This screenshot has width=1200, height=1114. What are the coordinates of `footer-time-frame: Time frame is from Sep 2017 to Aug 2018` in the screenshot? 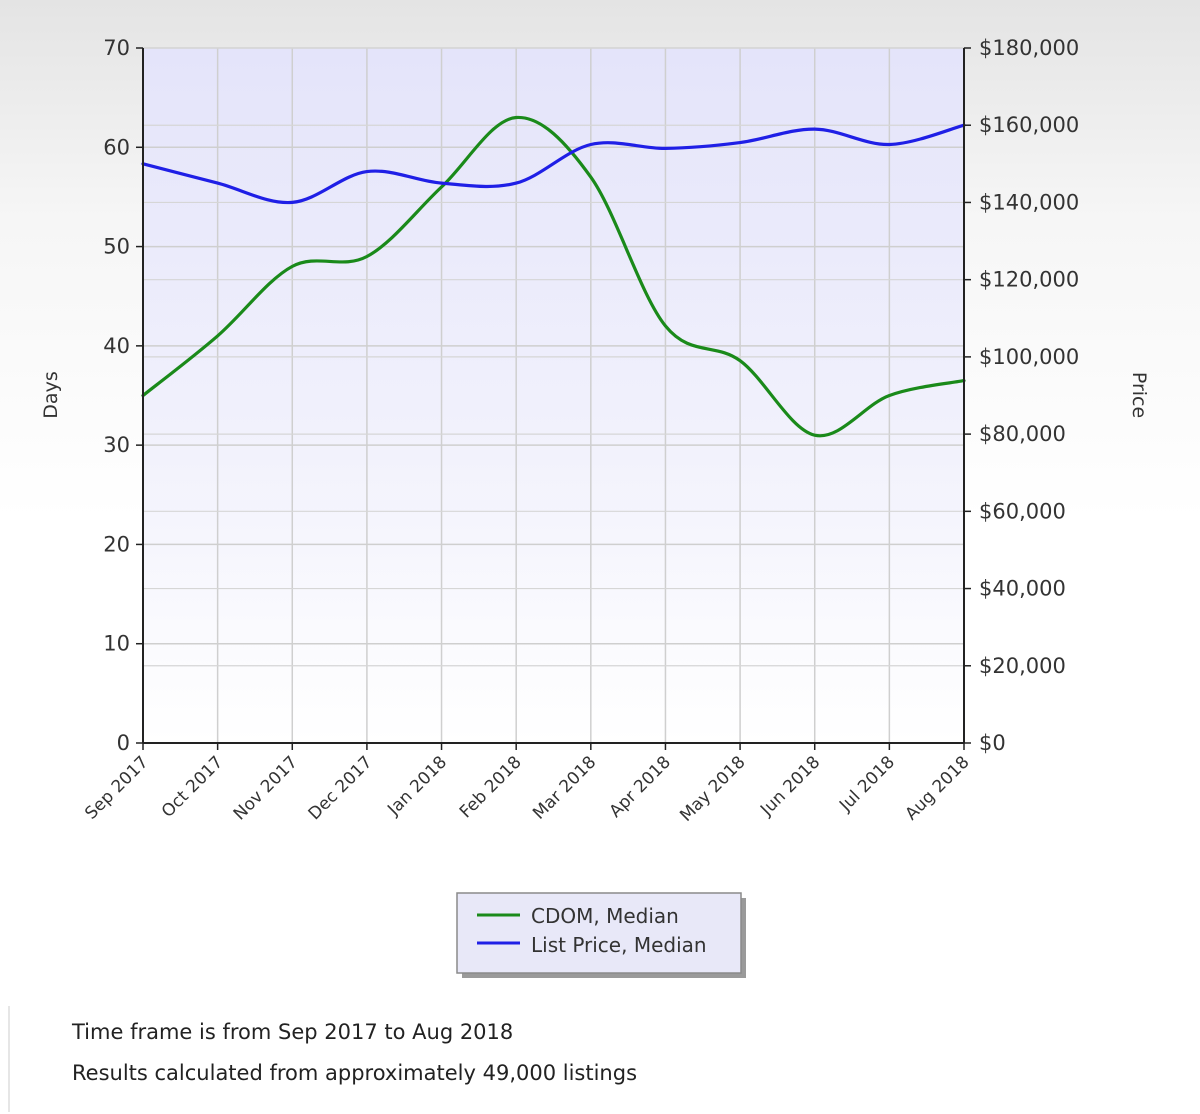 It's located at (293, 1032).